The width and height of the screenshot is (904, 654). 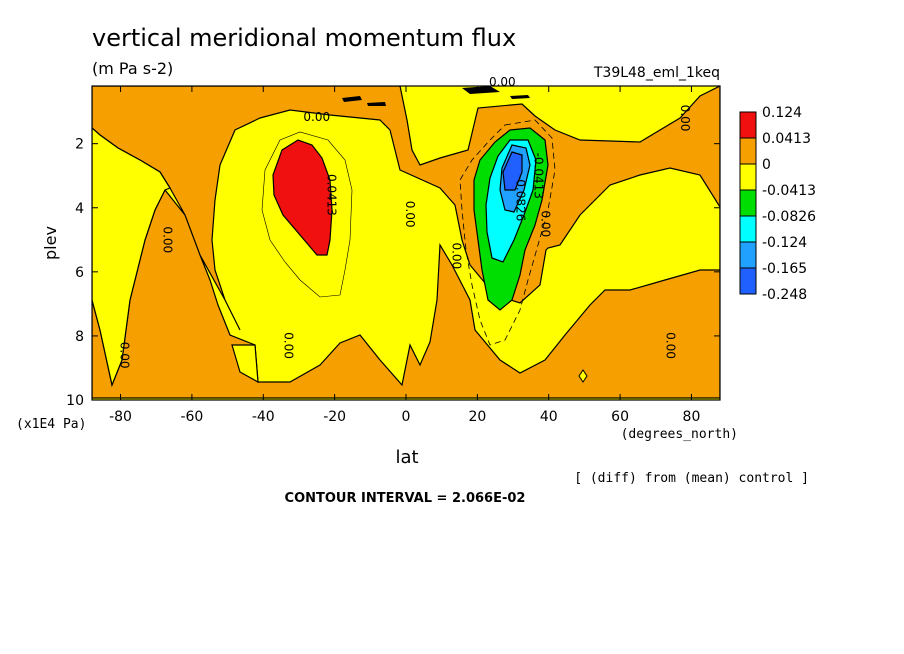 What do you see at coordinates (691, 478) in the screenshot?
I see `diff-note: [ (diff) from (mean) control ]` at bounding box center [691, 478].